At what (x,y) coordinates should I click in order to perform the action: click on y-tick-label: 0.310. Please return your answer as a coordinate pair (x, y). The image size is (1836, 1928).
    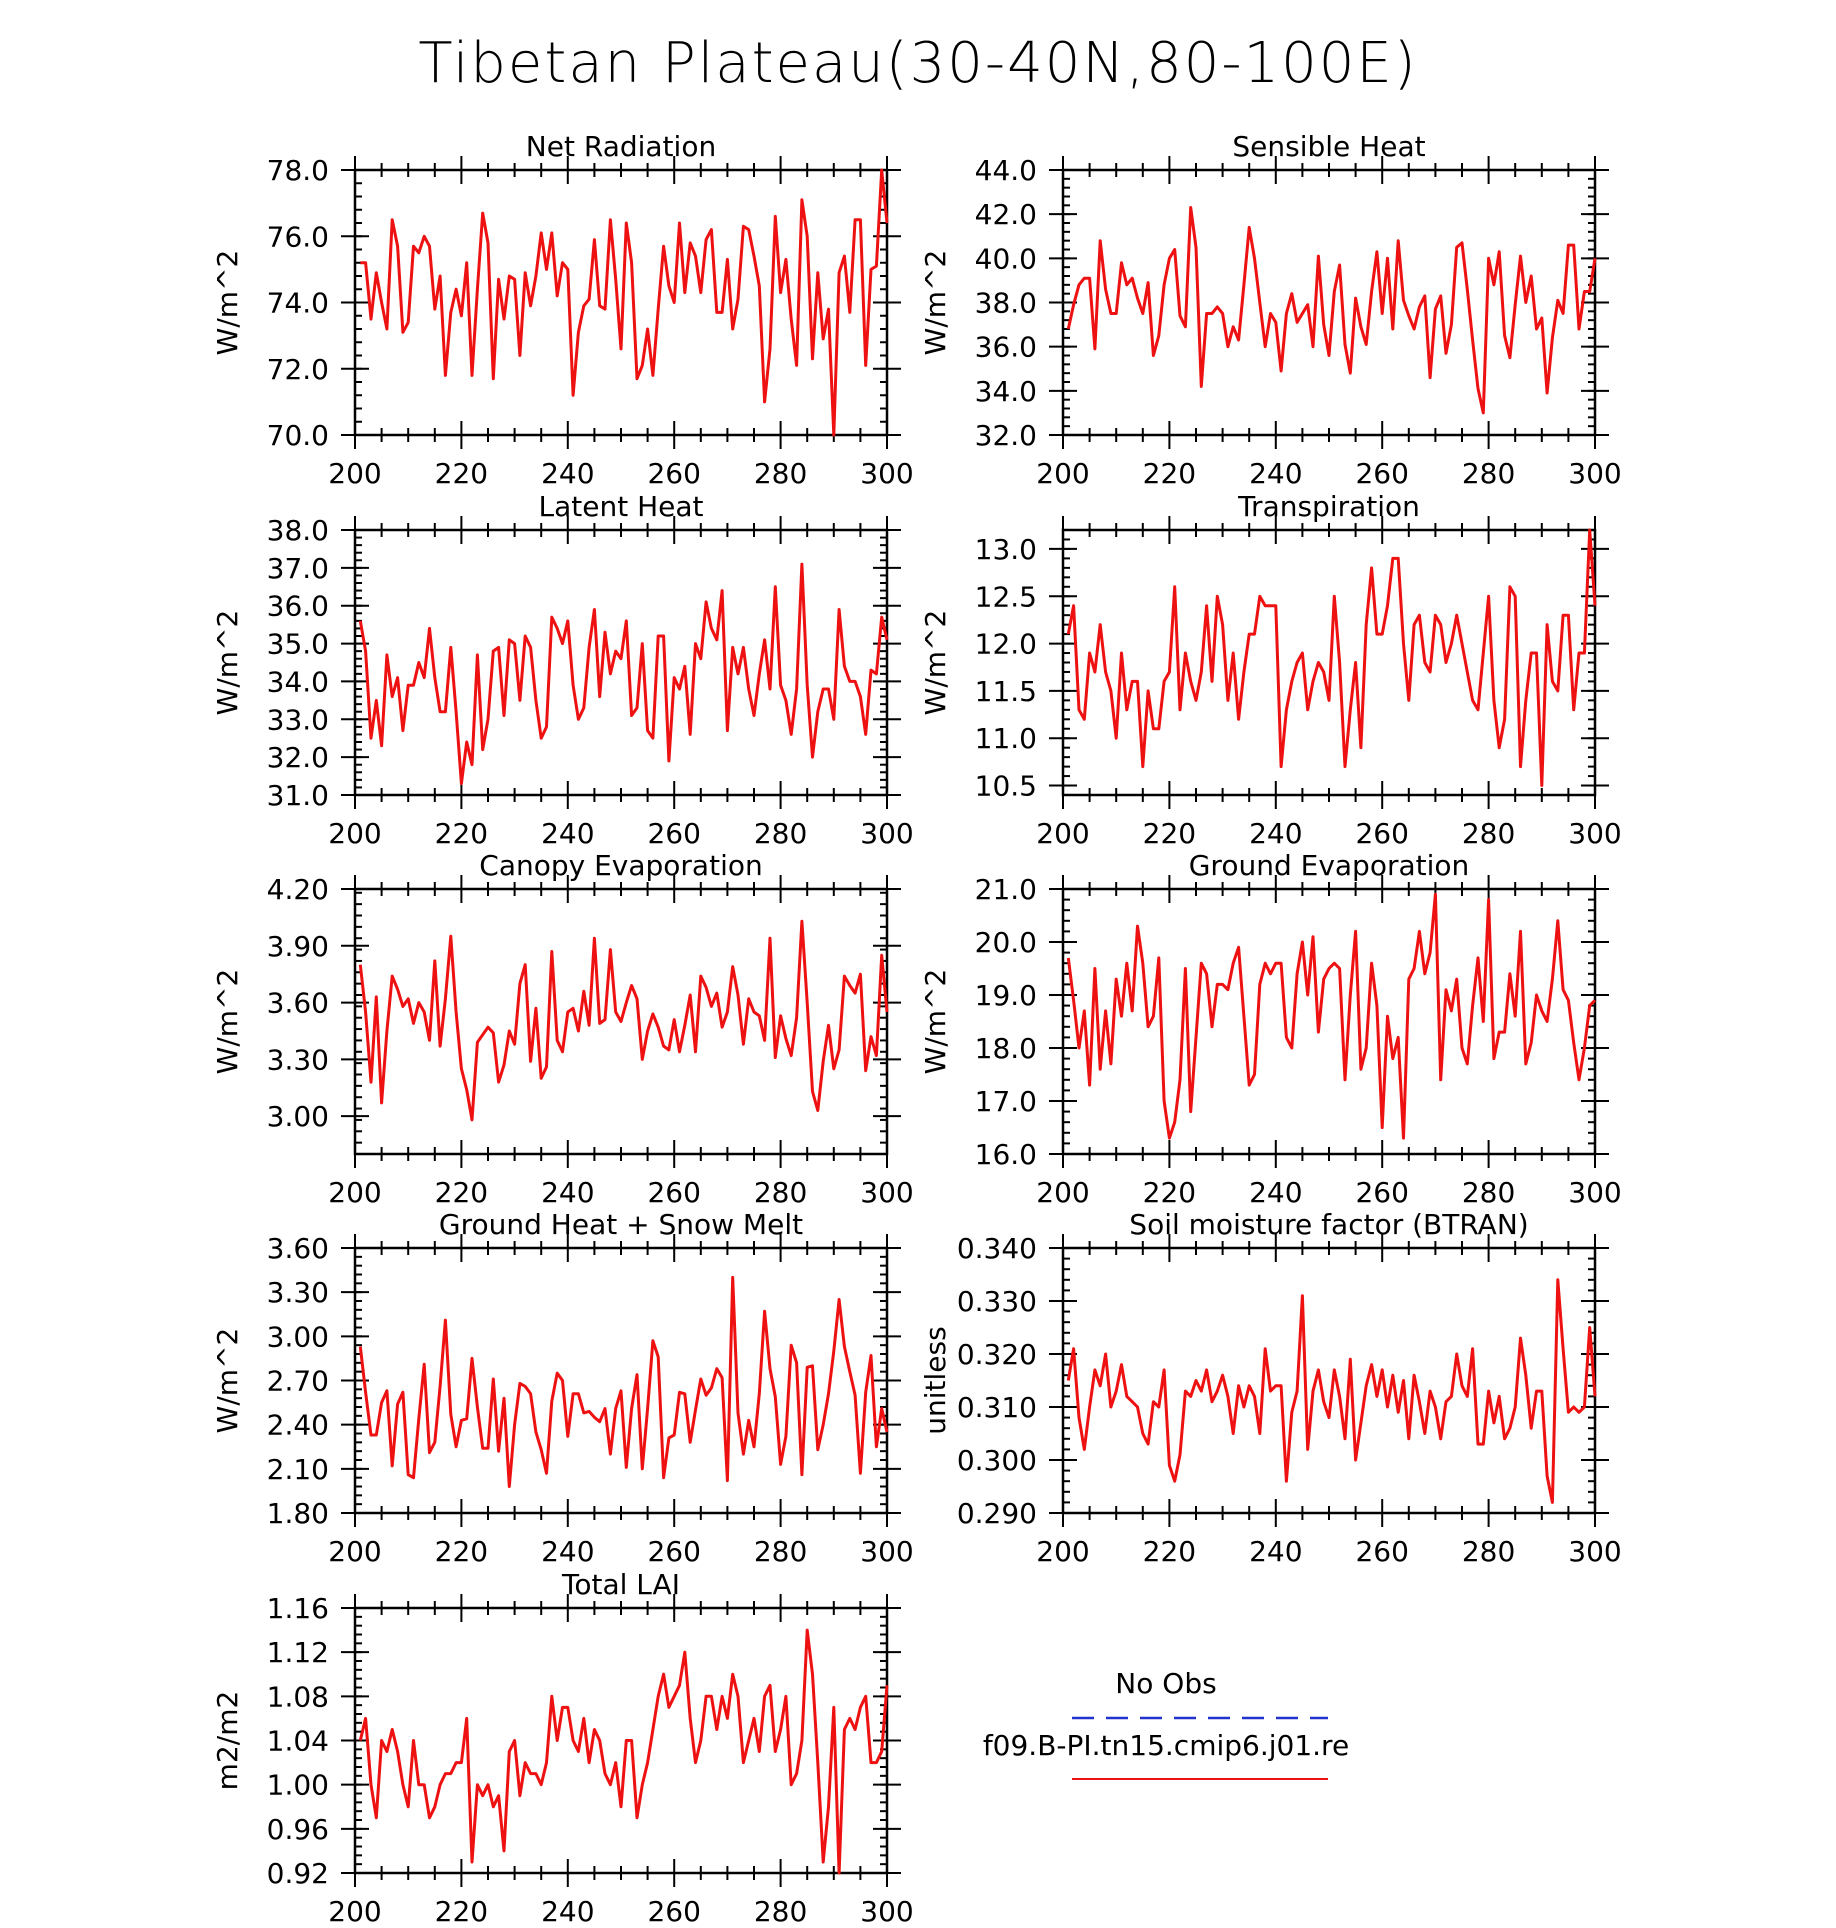
    Looking at the image, I should click on (997, 1407).